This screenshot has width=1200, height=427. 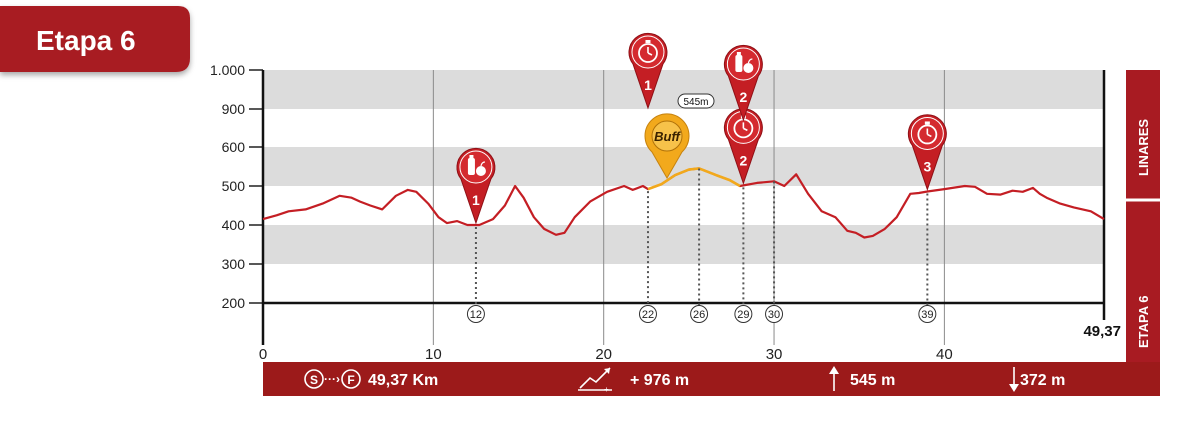 I want to click on stage-badge, so click(x=95, y=39).